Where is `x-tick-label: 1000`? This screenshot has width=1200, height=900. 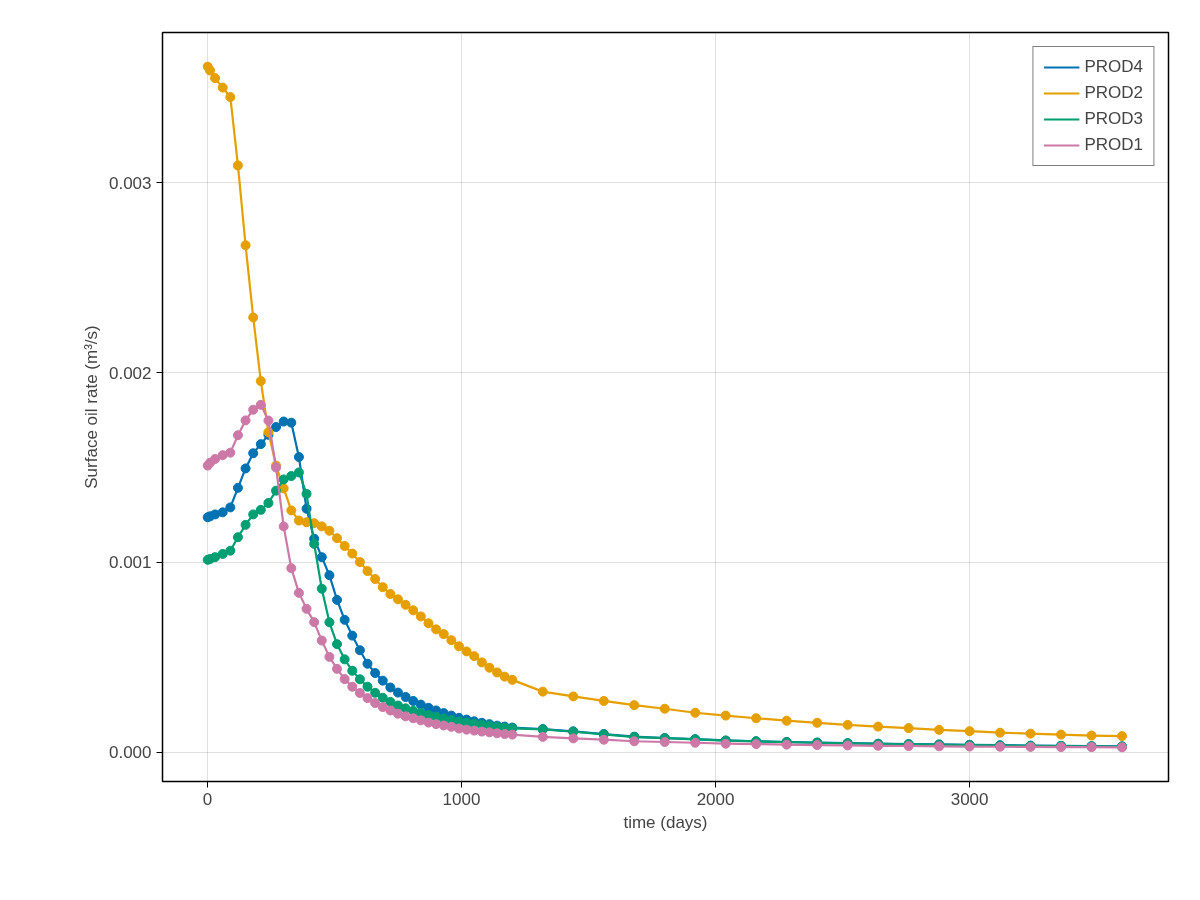 x-tick-label: 1000 is located at coordinates (461, 799).